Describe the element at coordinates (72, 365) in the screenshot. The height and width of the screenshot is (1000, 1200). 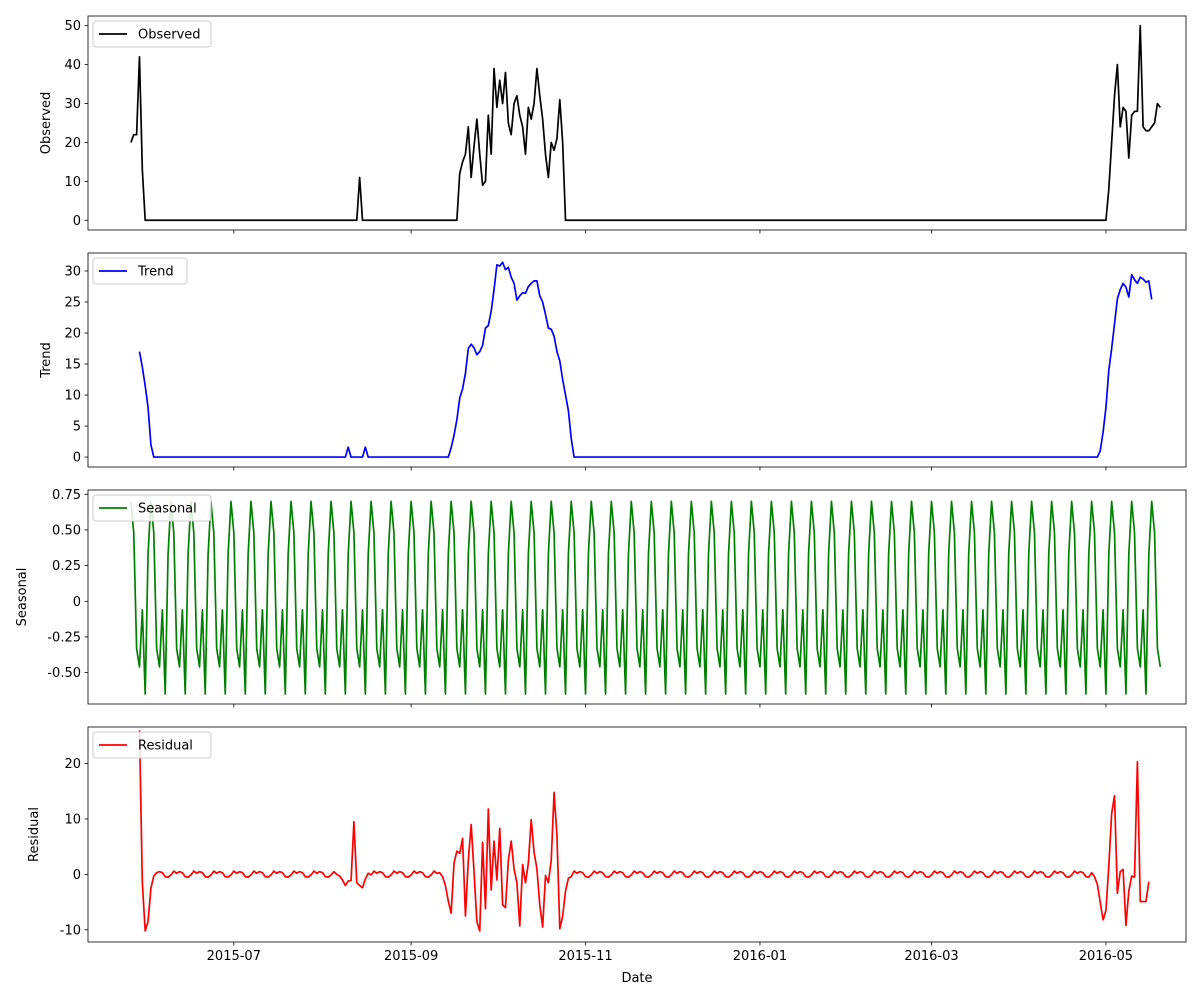
I see `y-tick-label: 15` at that location.